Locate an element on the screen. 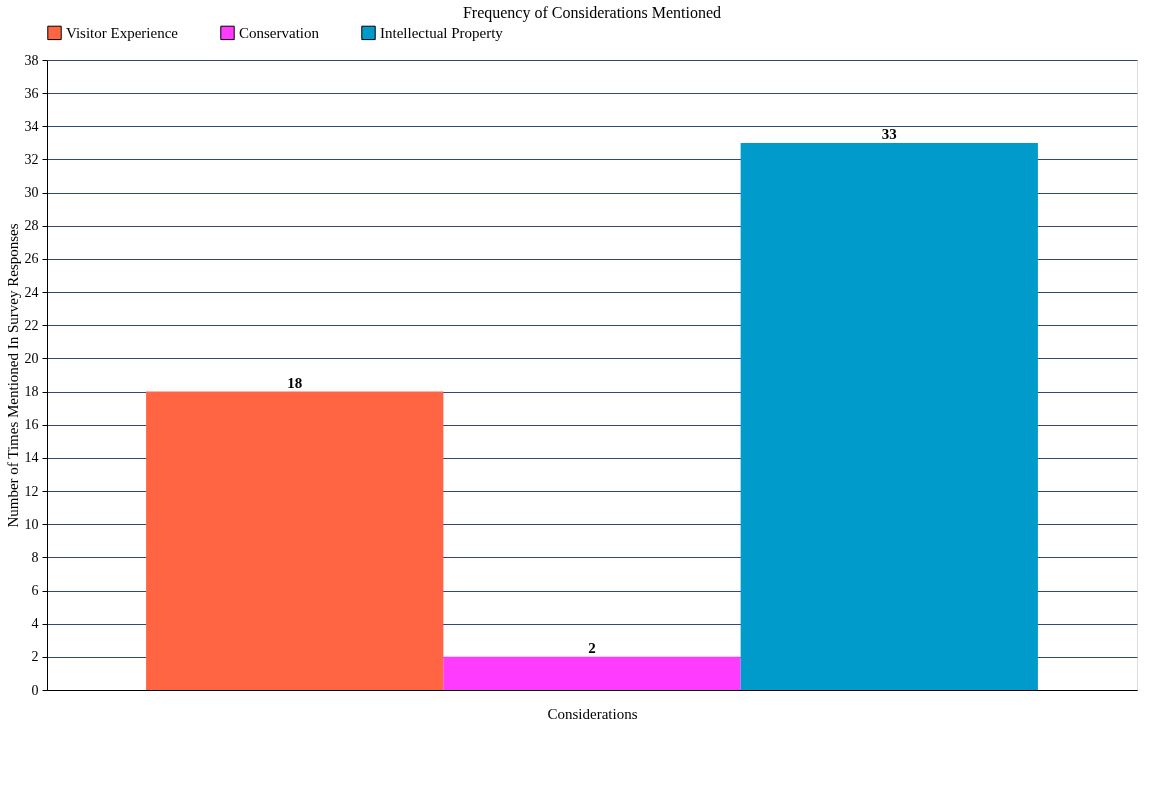 Image resolution: width=1170 pixels, height=785 pixels. y-axis-title: Number of Times Mentioned In Survey Responses is located at coordinates (12, 375).